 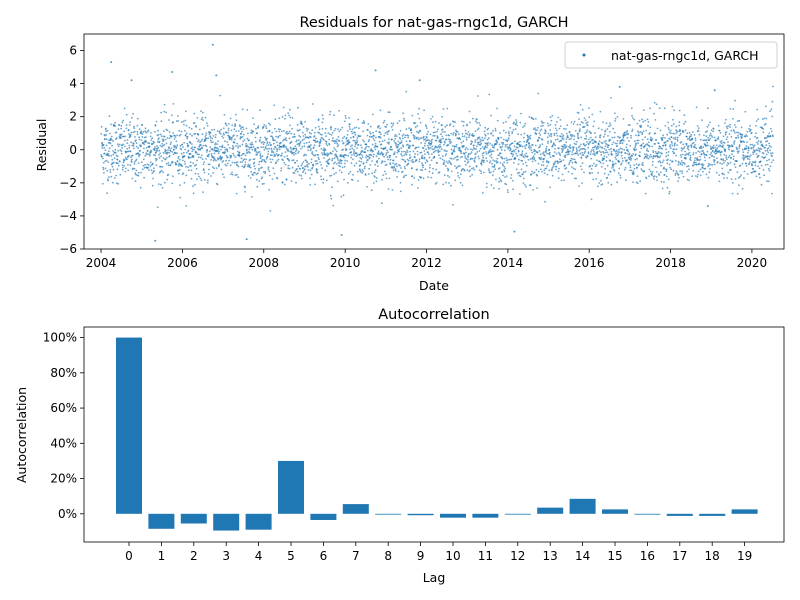 What do you see at coordinates (550, 556) in the screenshot?
I see `lag-tick-label: 13` at bounding box center [550, 556].